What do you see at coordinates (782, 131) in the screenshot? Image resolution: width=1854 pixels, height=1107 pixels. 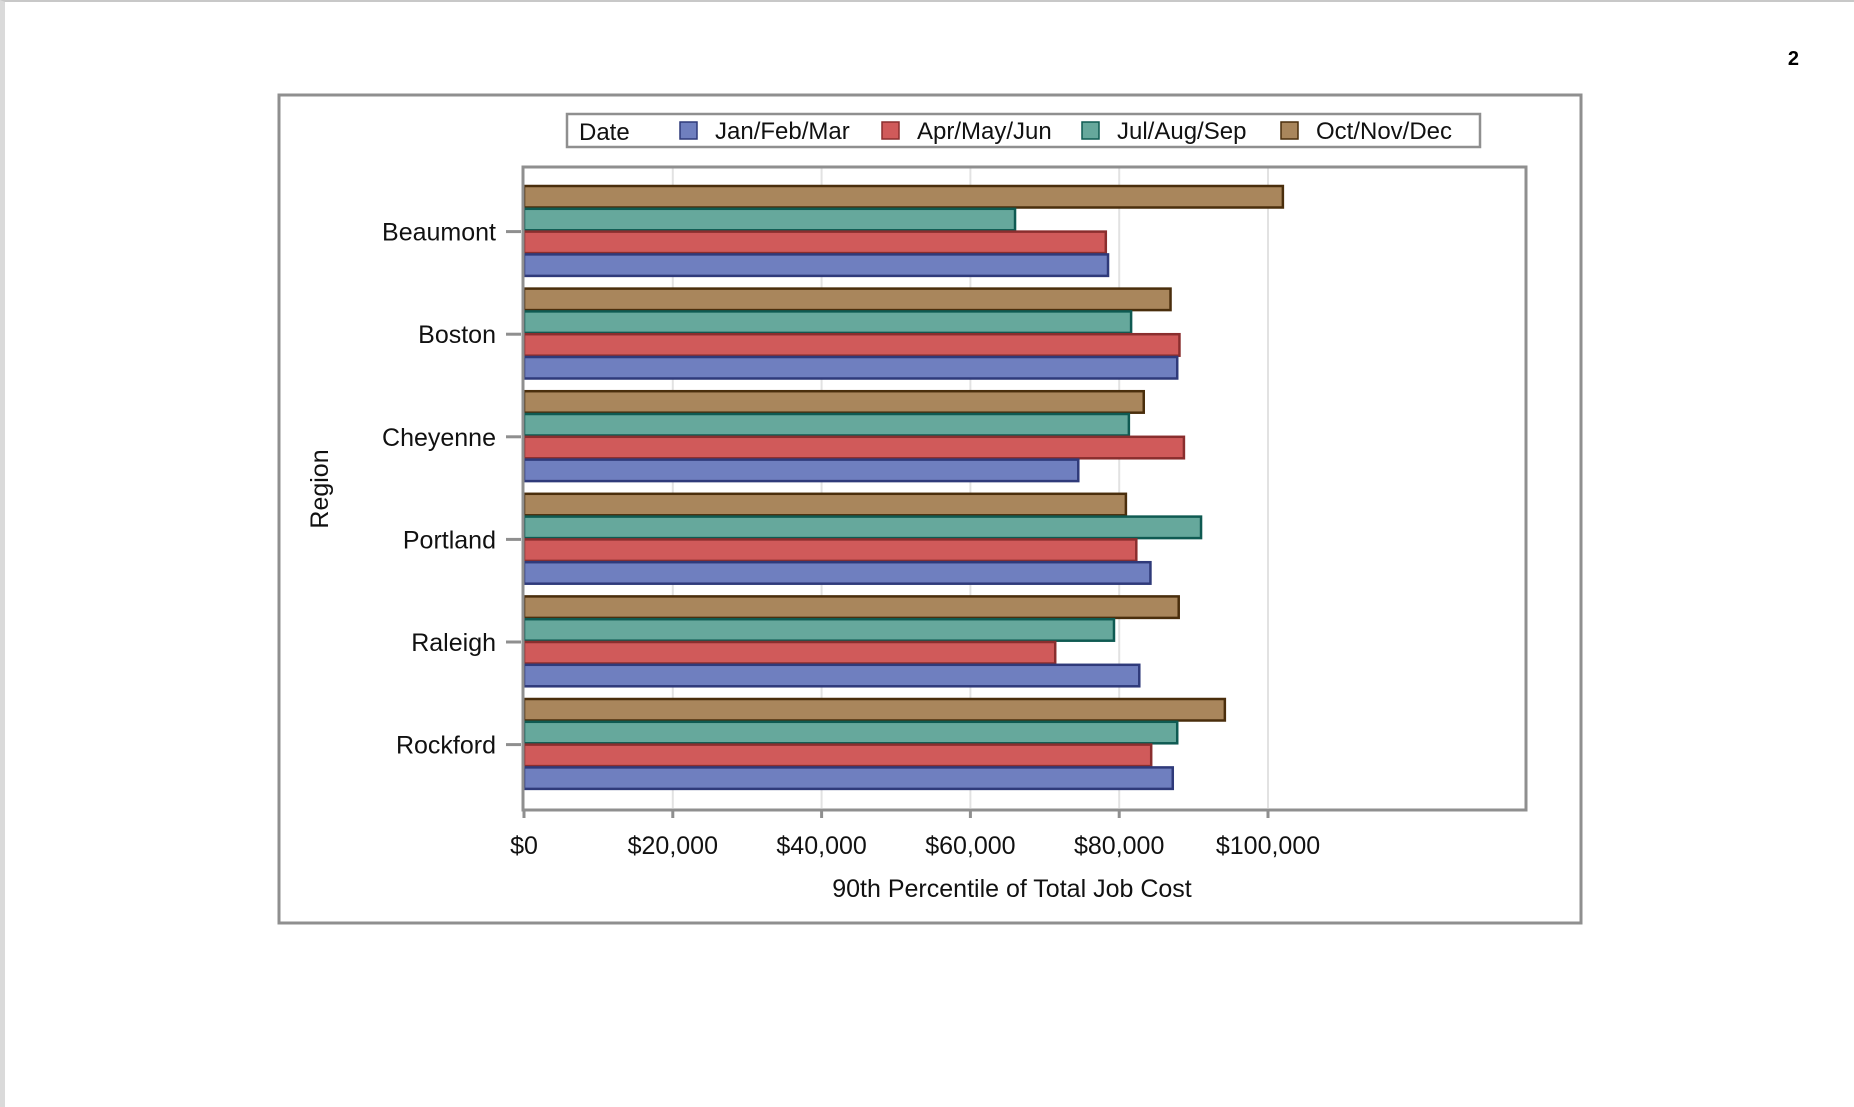 I see `legend-entry: Jan/Feb/Mar` at bounding box center [782, 131].